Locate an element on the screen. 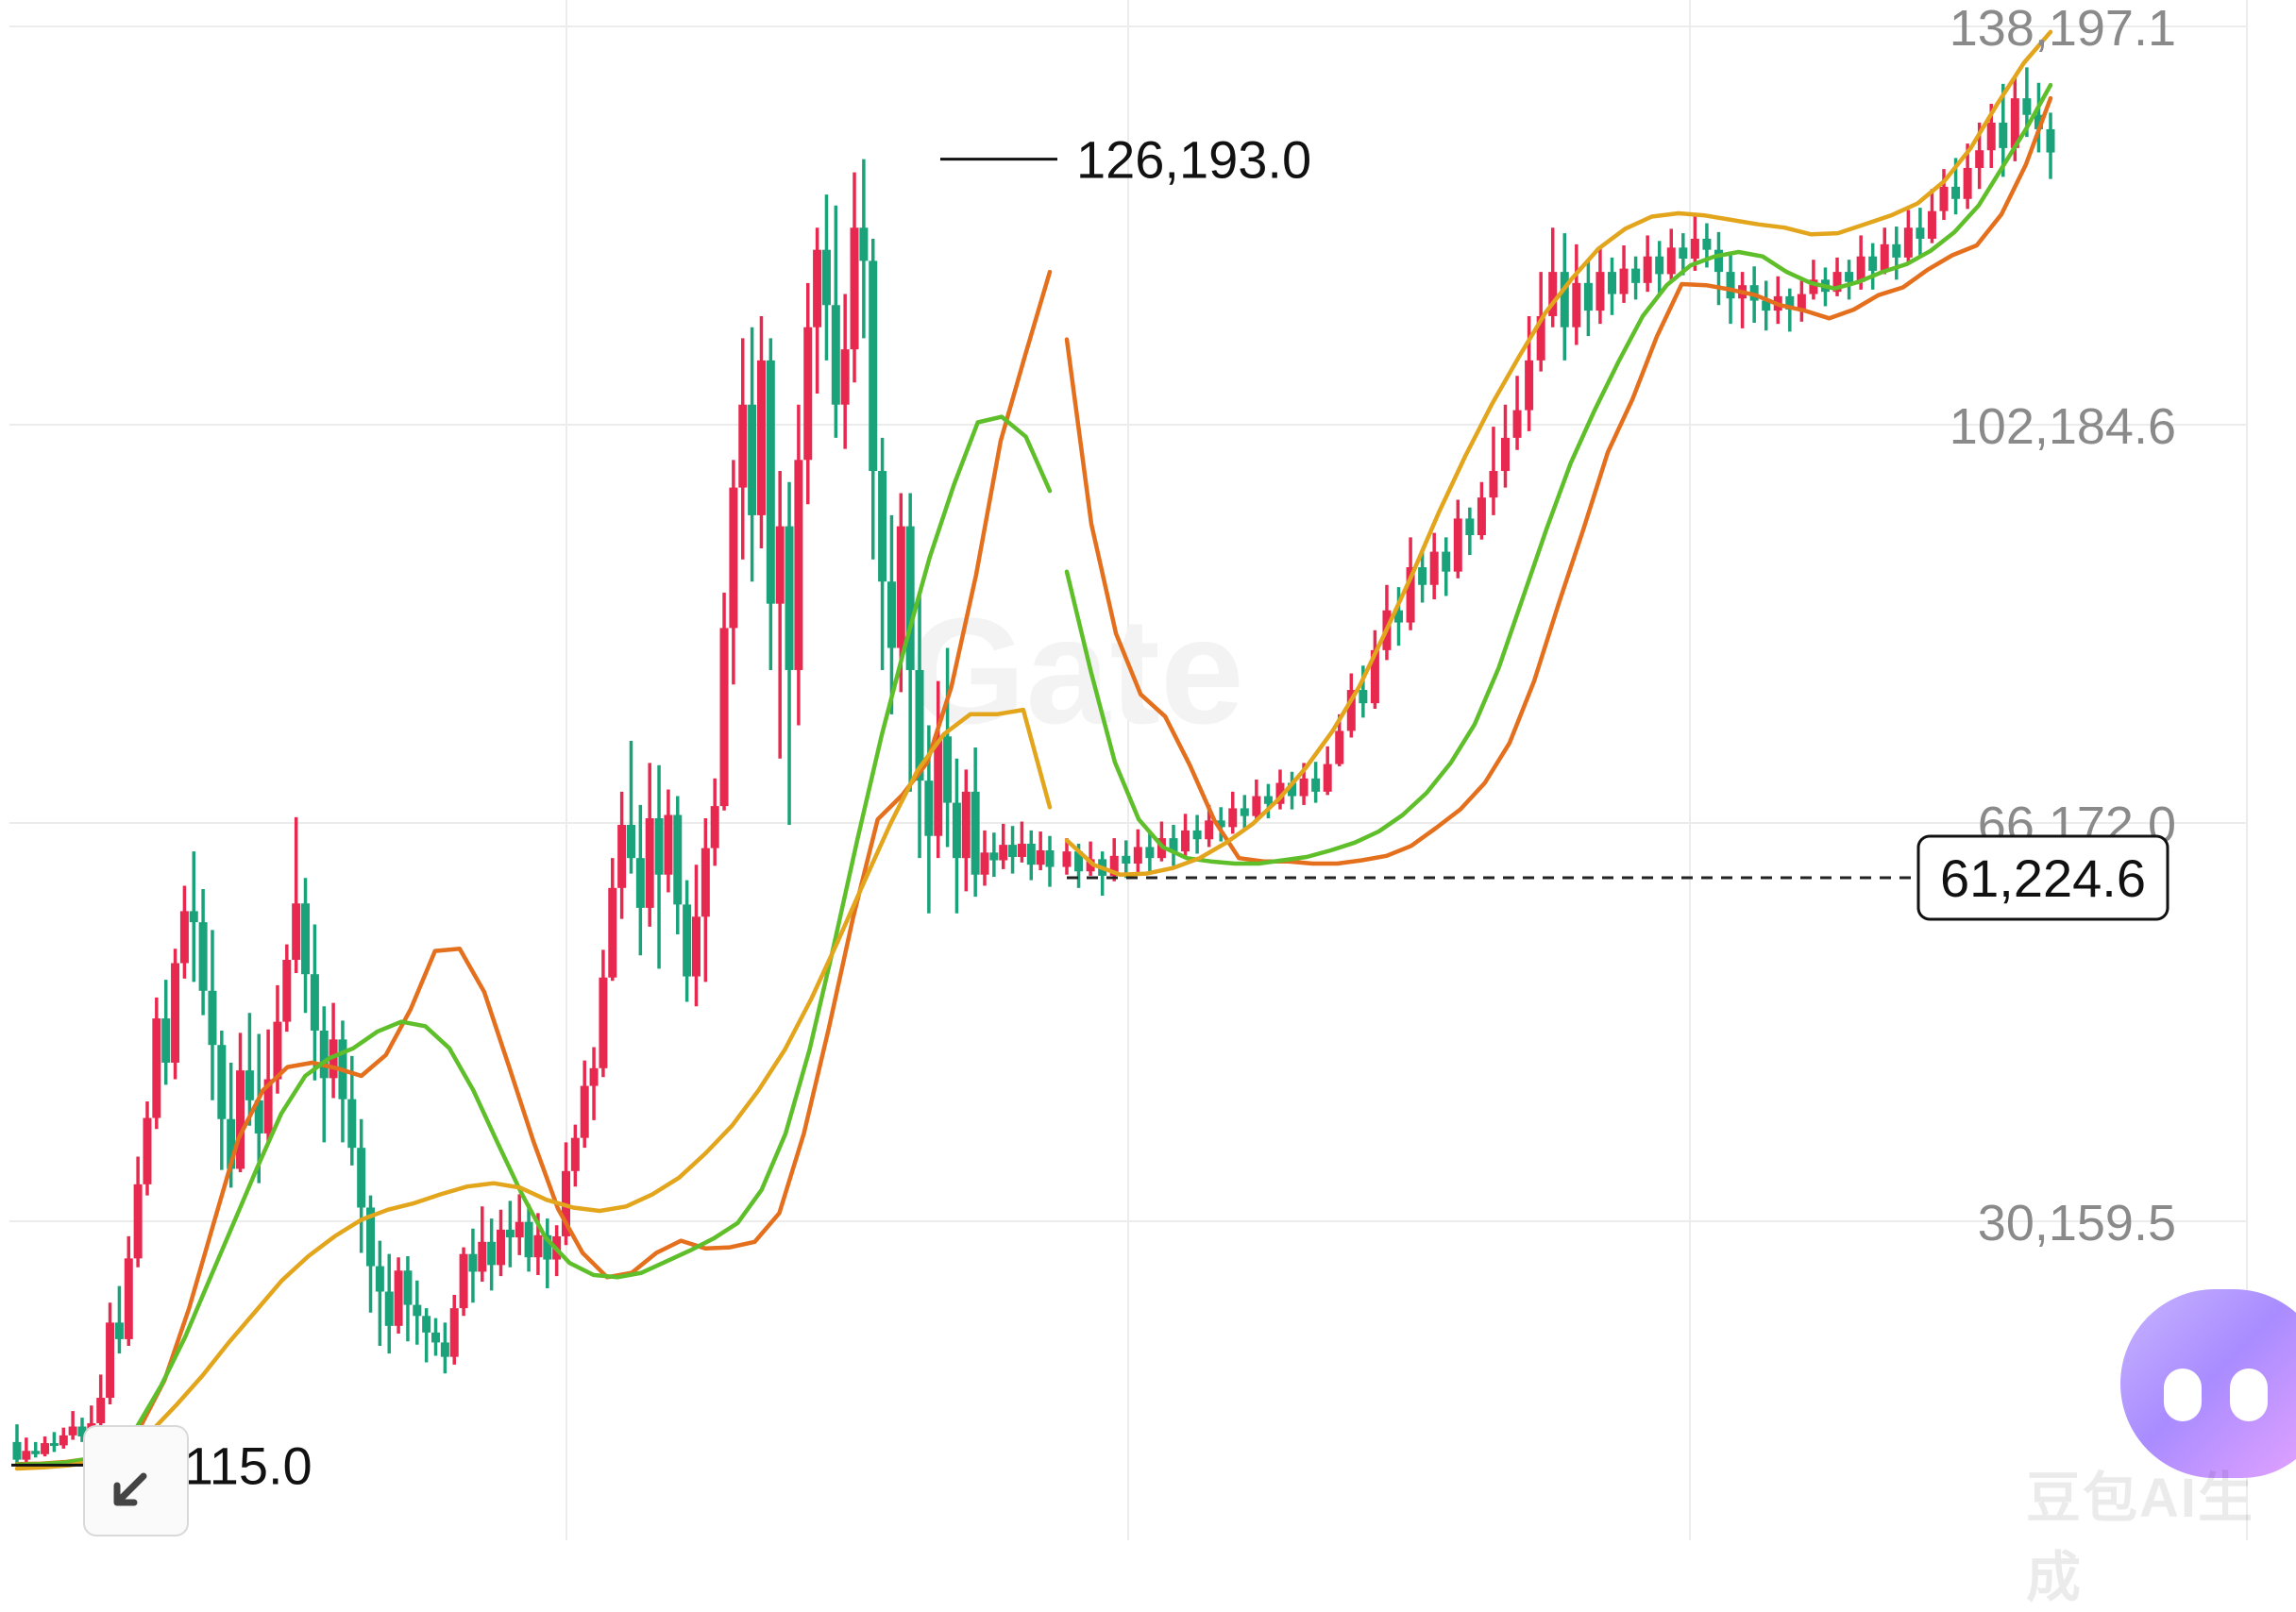  assistant-bubble-button is located at coordinates (2208, 1383).